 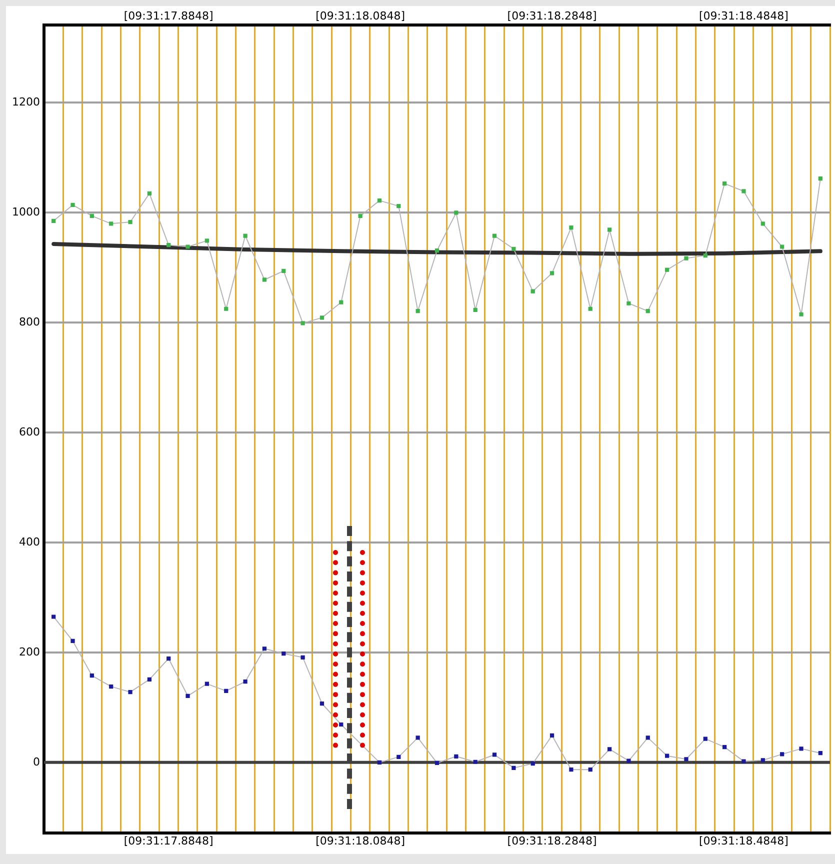 I want to click on y-tick-label: 800, so click(x=29, y=321).